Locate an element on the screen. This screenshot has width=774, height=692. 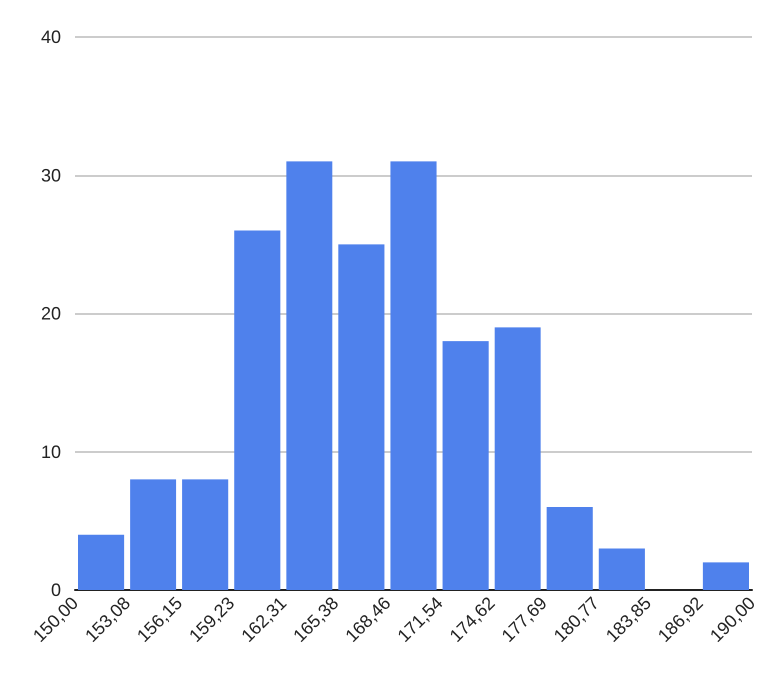
y-tick-label: 20 is located at coordinates (50, 314).